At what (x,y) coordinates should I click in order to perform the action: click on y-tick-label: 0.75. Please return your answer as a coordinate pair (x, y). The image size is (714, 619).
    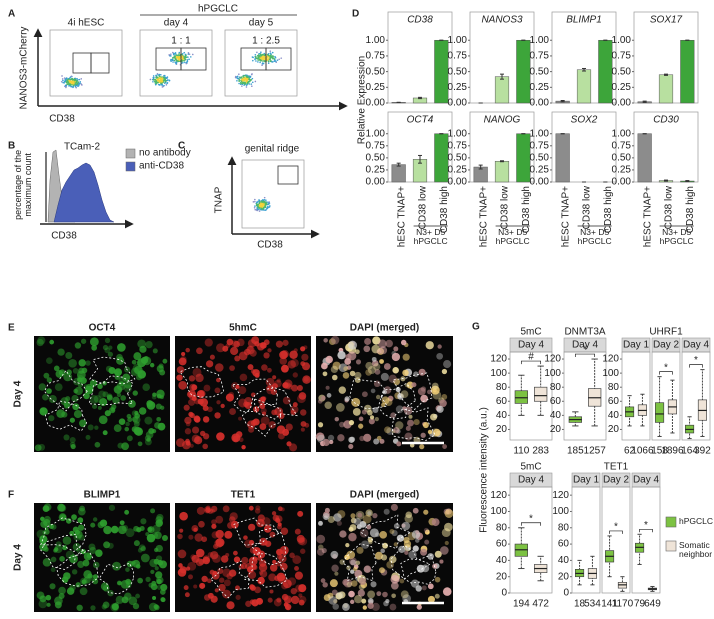
    Looking at the image, I should click on (458, 56).